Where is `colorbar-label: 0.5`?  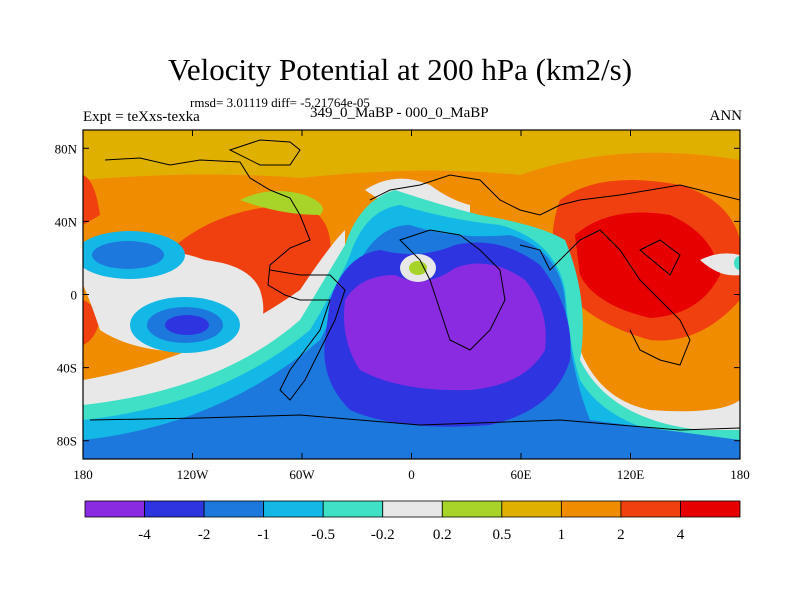 colorbar-label: 0.5 is located at coordinates (501, 535).